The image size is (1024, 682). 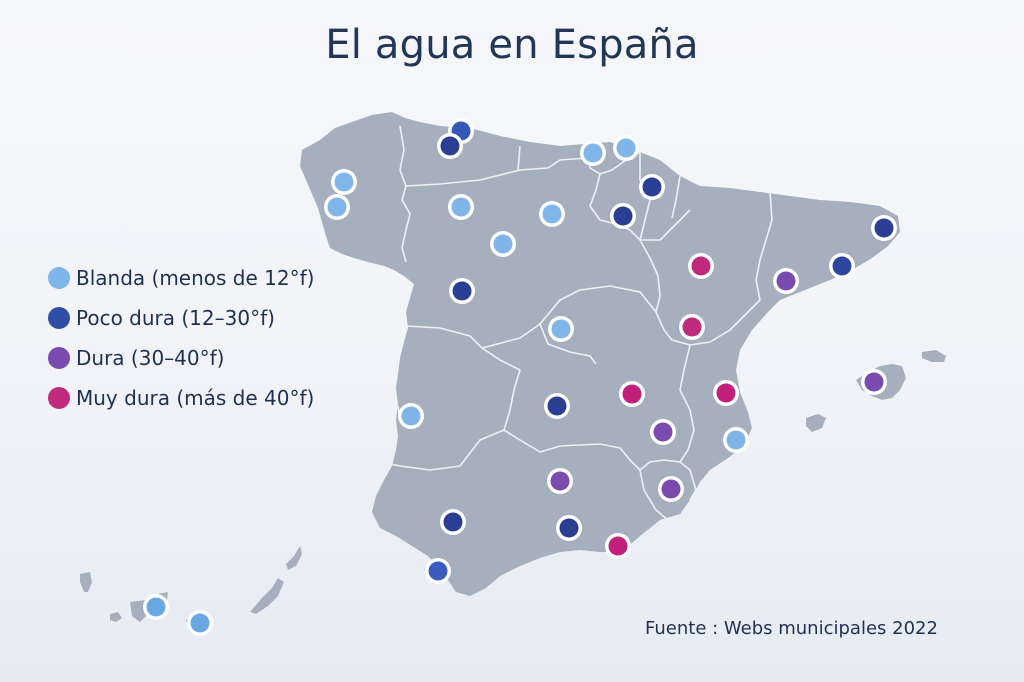 What do you see at coordinates (294, 558) in the screenshot?
I see `canary-lanzarote` at bounding box center [294, 558].